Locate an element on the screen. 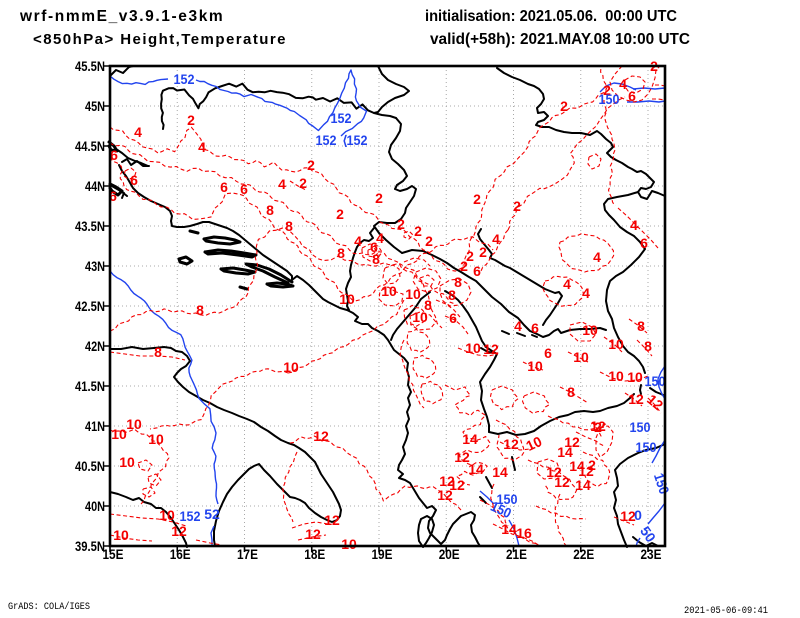 The image size is (800, 618). svg-text: 17E is located at coordinates (247, 554).